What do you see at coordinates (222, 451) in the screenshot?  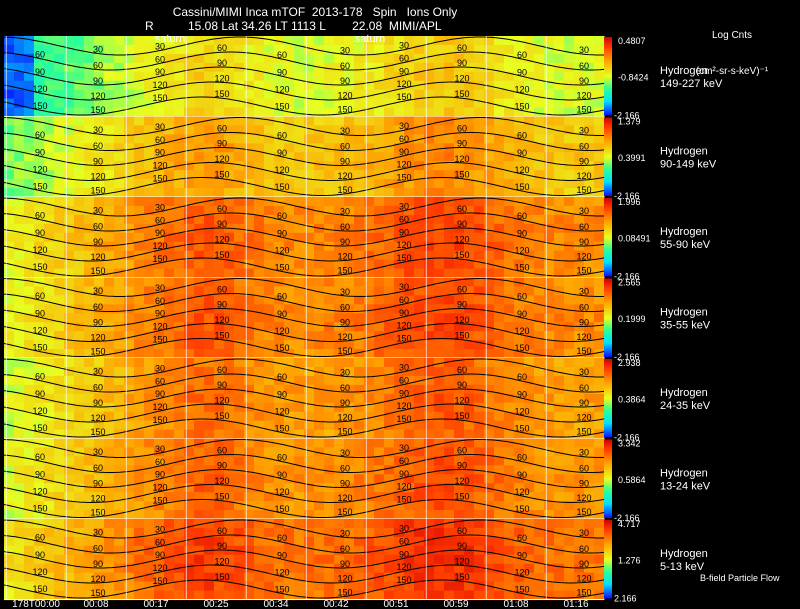 I see `contour-label: 60` at bounding box center [222, 451].